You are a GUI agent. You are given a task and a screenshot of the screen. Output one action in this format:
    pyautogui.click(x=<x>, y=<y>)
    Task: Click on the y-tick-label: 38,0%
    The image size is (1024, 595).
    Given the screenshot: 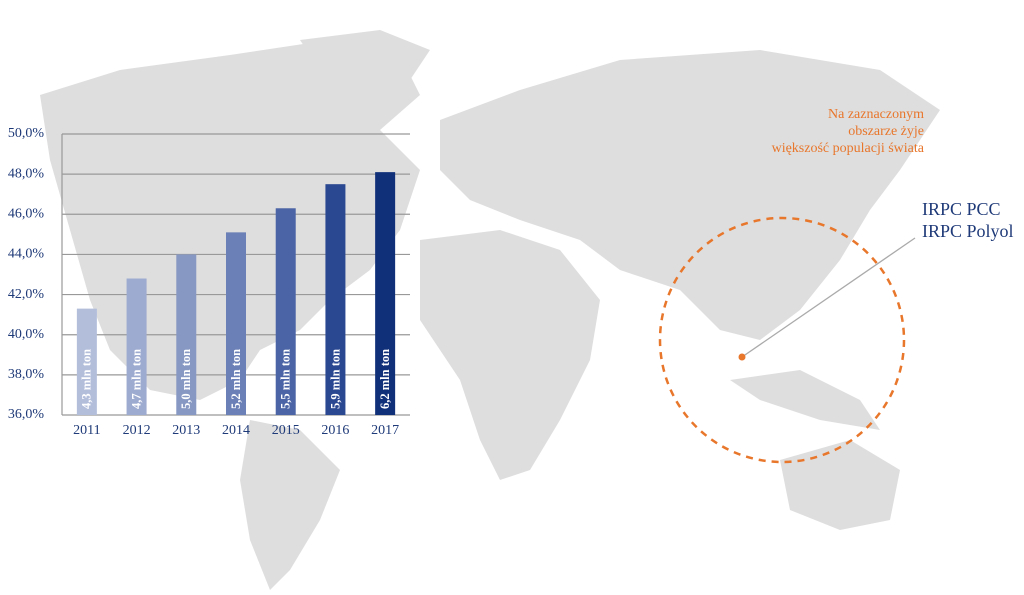 What is the action you would take?
    pyautogui.click(x=26, y=374)
    